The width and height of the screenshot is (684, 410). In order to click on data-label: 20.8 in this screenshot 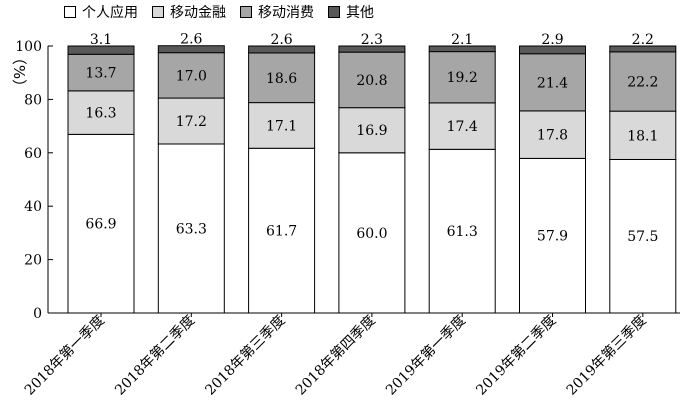, I will do `click(371, 81)`.